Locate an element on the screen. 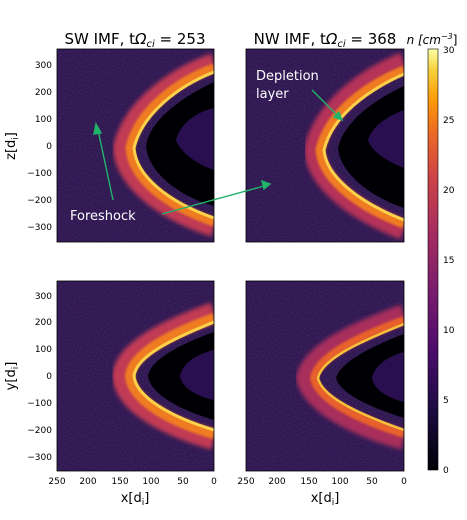  title-right: NW IMF, tΩci = 368 is located at coordinates (325, 40).